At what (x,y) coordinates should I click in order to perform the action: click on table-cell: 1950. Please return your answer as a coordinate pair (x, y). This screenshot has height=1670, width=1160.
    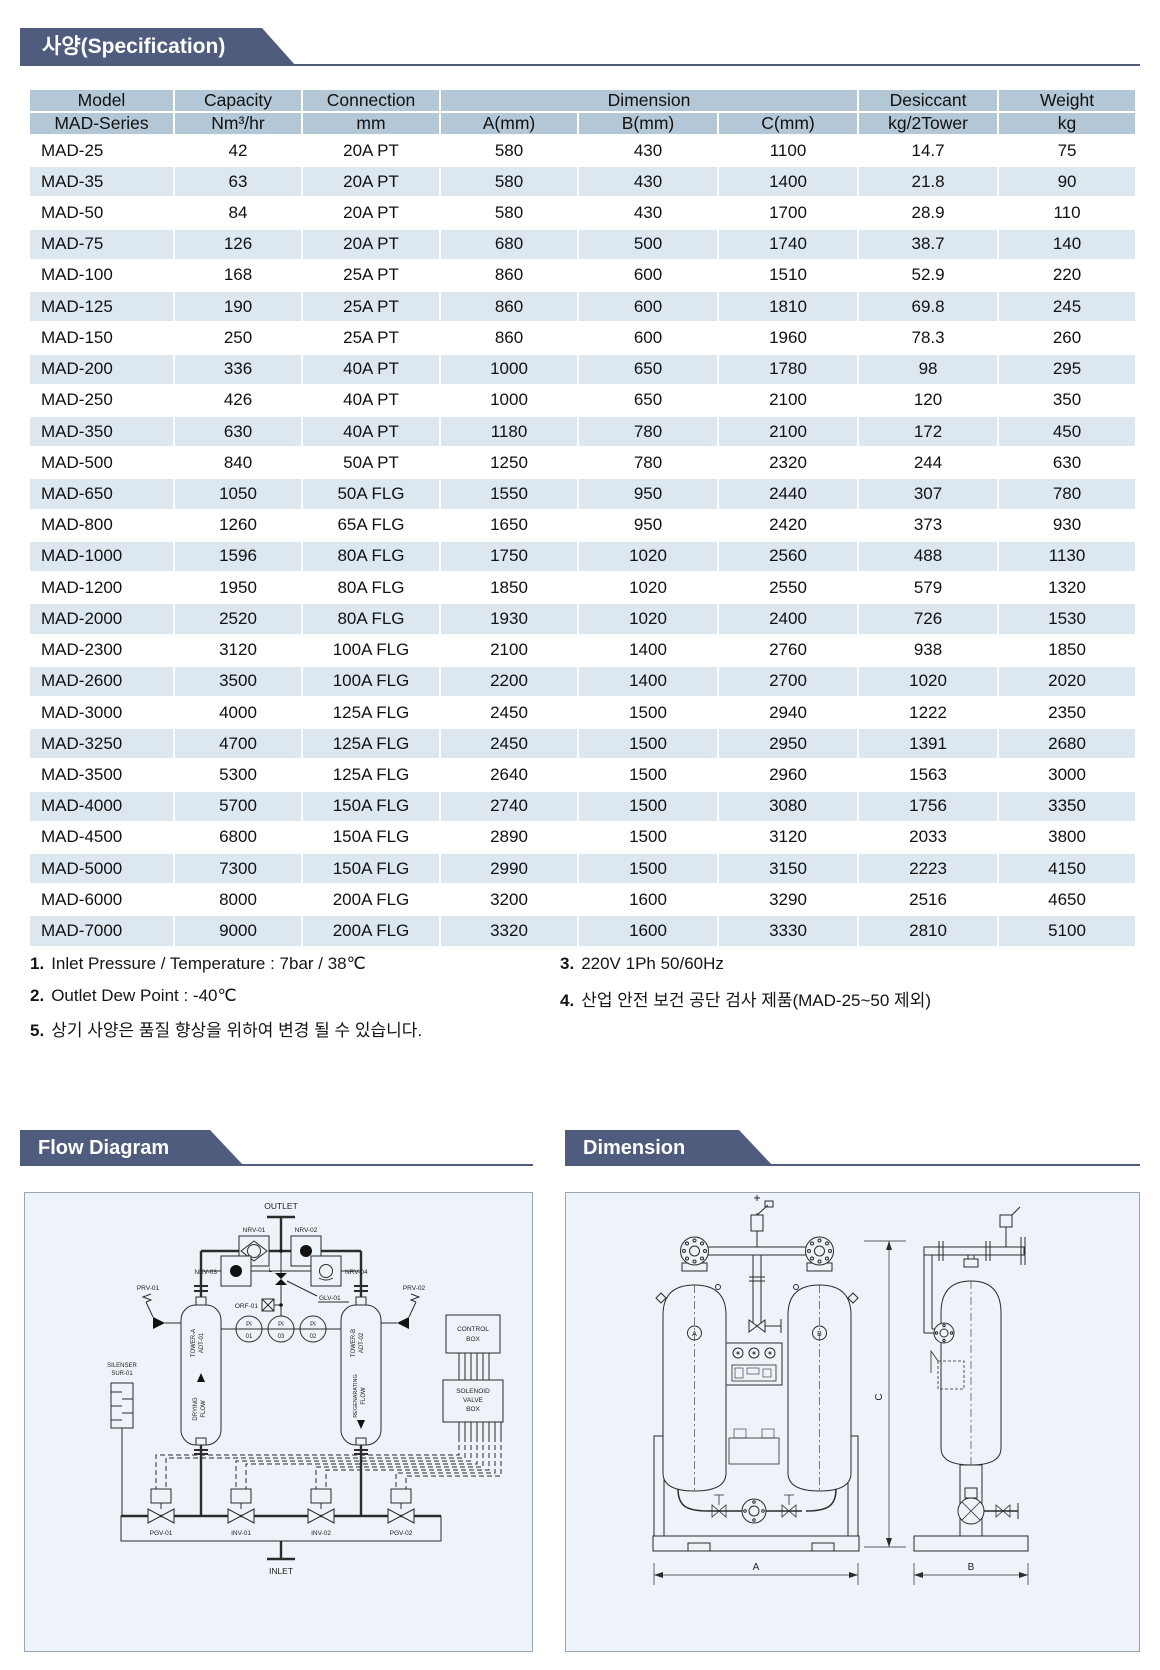
    Looking at the image, I should click on (238, 588).